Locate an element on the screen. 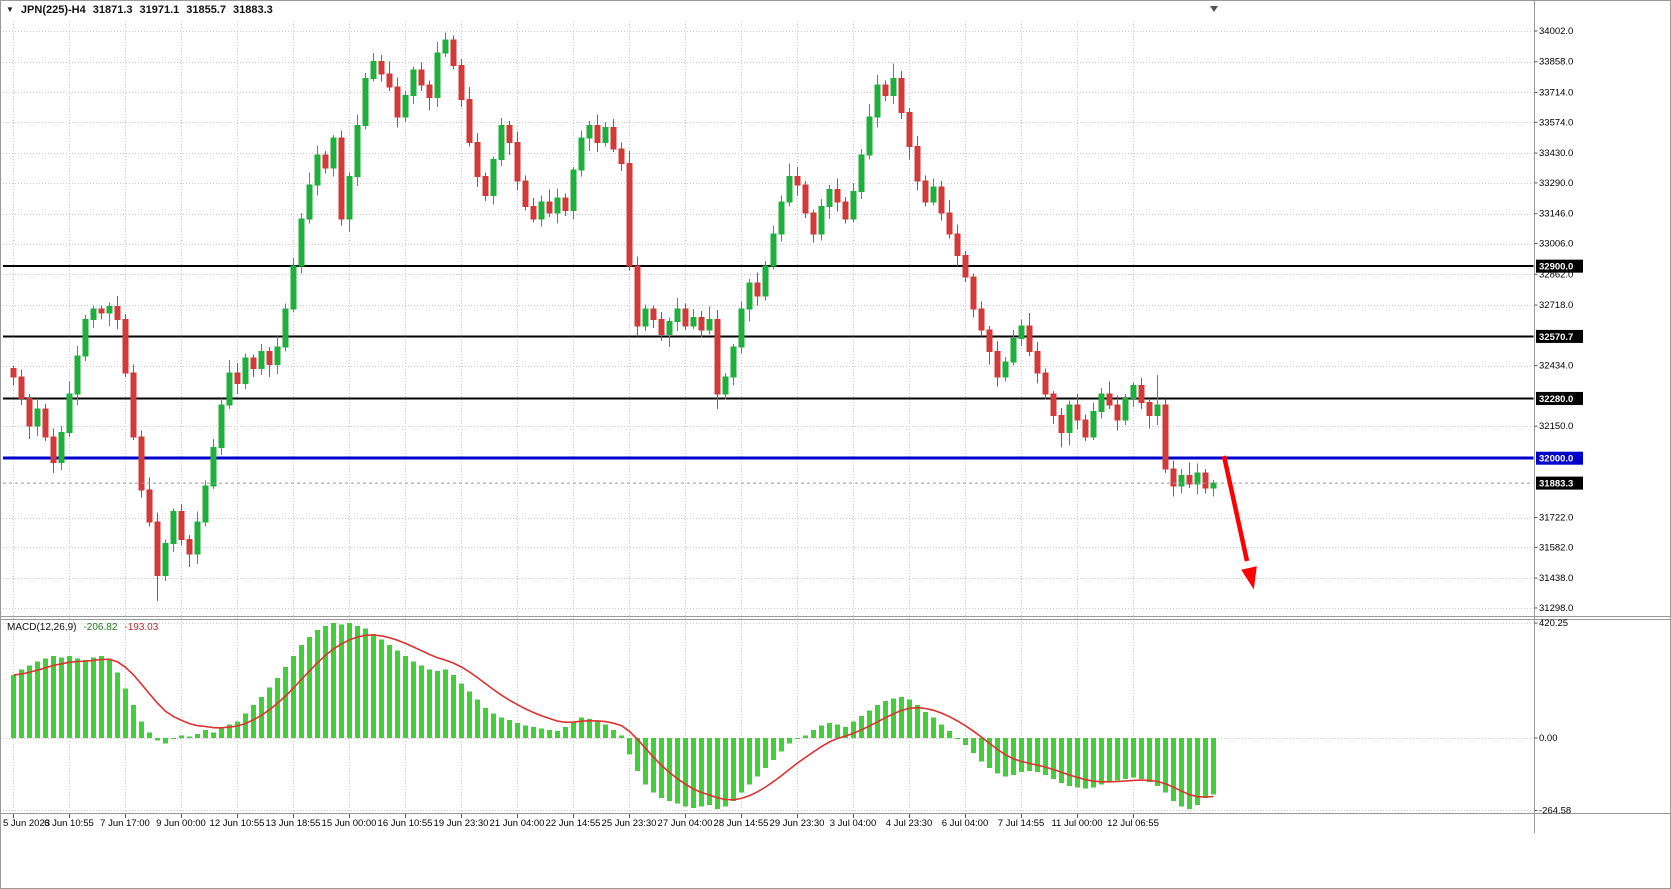 This screenshot has width=1671, height=889. svg-text: 32434.0 is located at coordinates (1556, 366).